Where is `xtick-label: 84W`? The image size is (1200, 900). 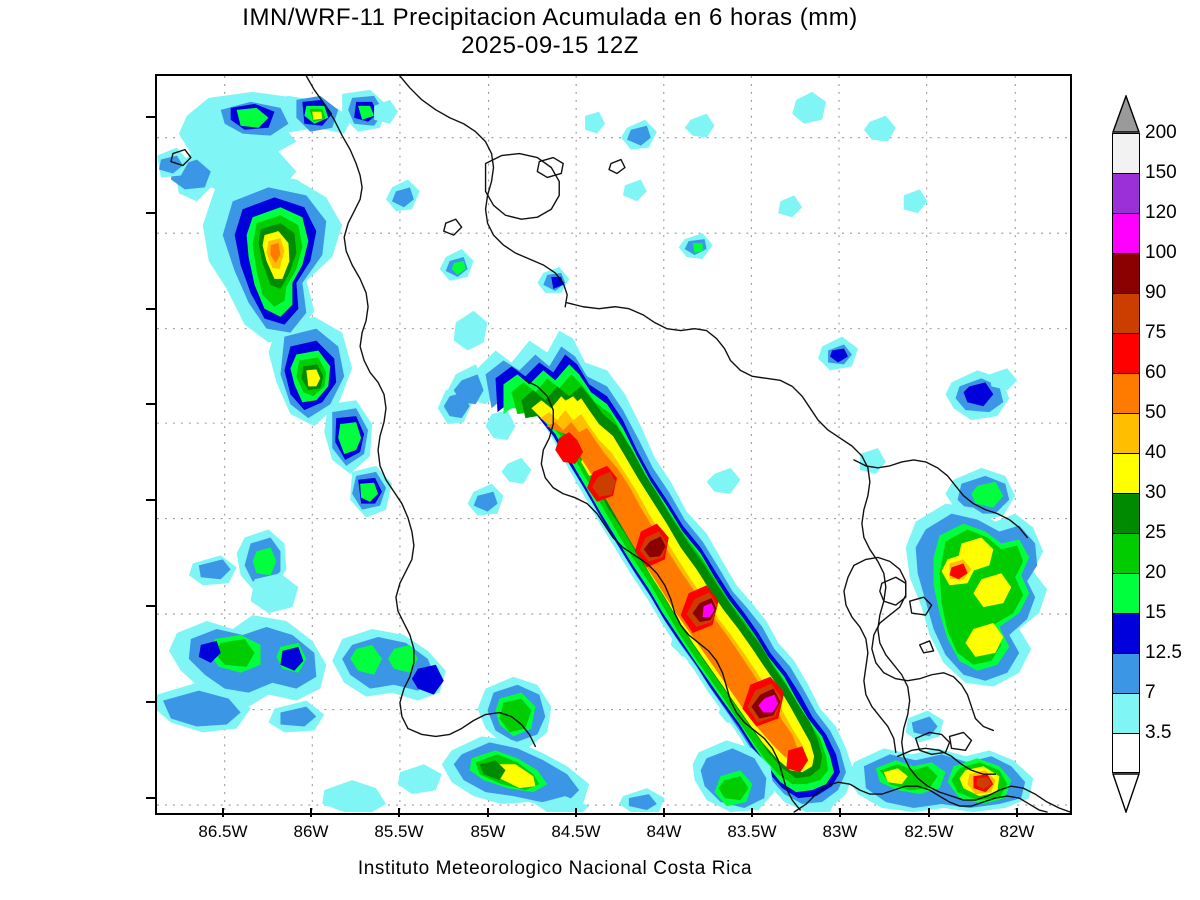
xtick-label: 84W is located at coordinates (664, 831).